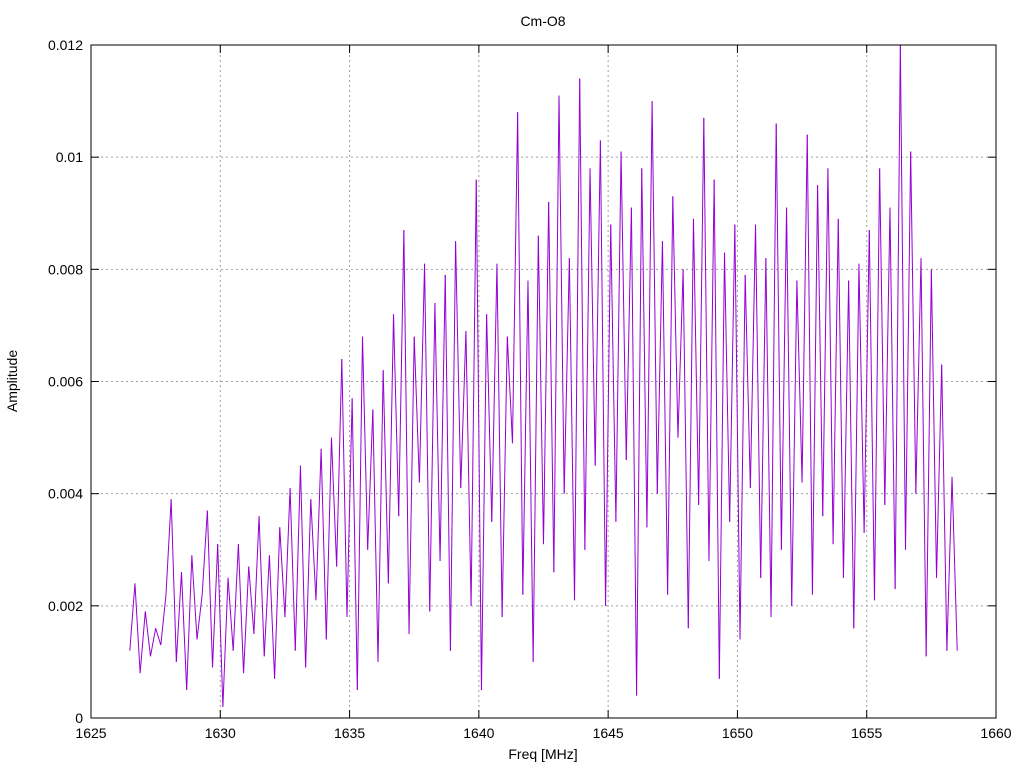 This screenshot has width=1024, height=773. I want to click on y-tick-label: 0.01, so click(69, 157).